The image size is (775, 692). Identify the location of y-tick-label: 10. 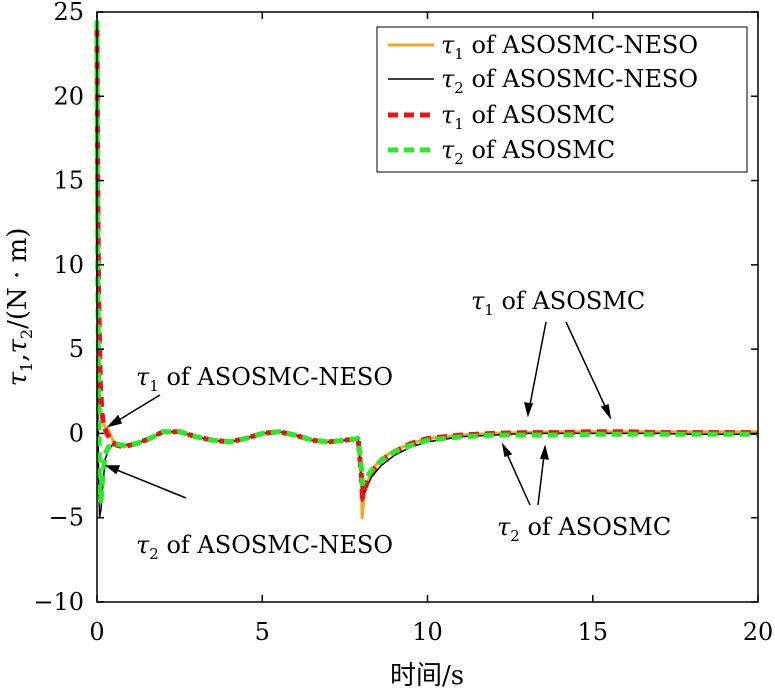
(68, 265).